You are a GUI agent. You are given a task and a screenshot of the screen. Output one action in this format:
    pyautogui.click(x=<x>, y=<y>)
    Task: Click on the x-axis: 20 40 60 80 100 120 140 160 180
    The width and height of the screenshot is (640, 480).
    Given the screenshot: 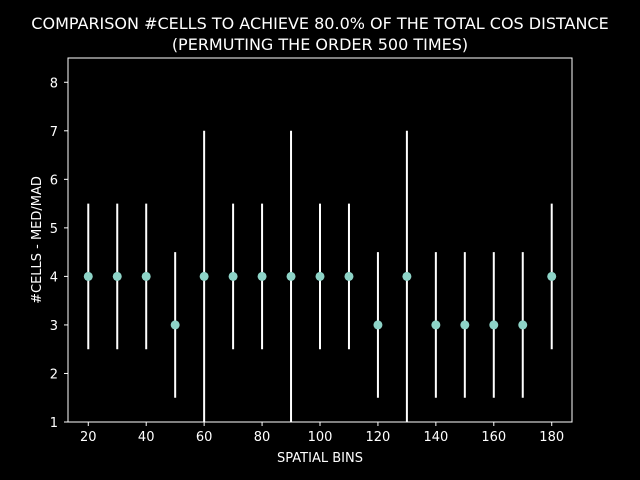 What is the action you would take?
    pyautogui.click(x=322, y=433)
    